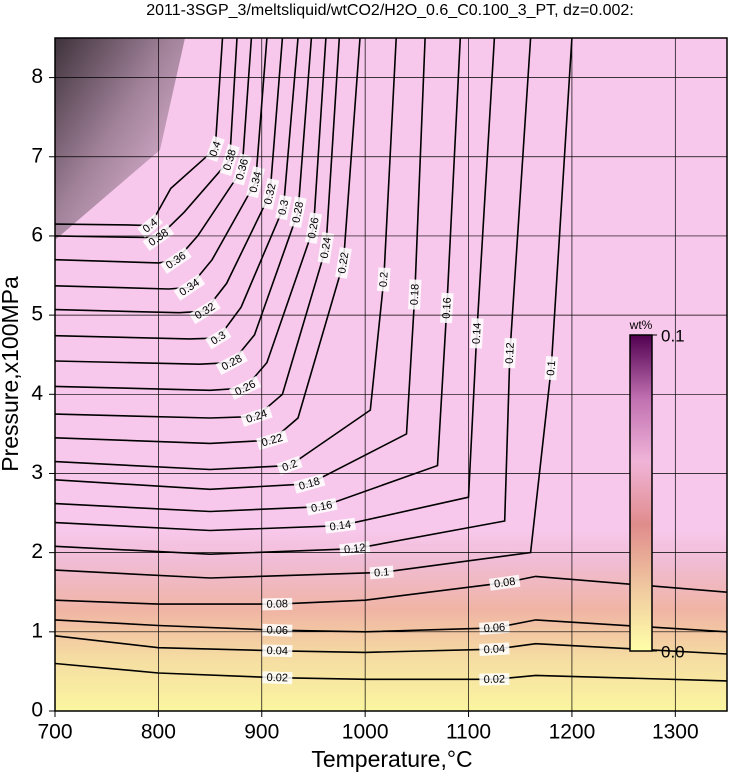  I want to click on contour-label: 0.24, so click(326, 248).